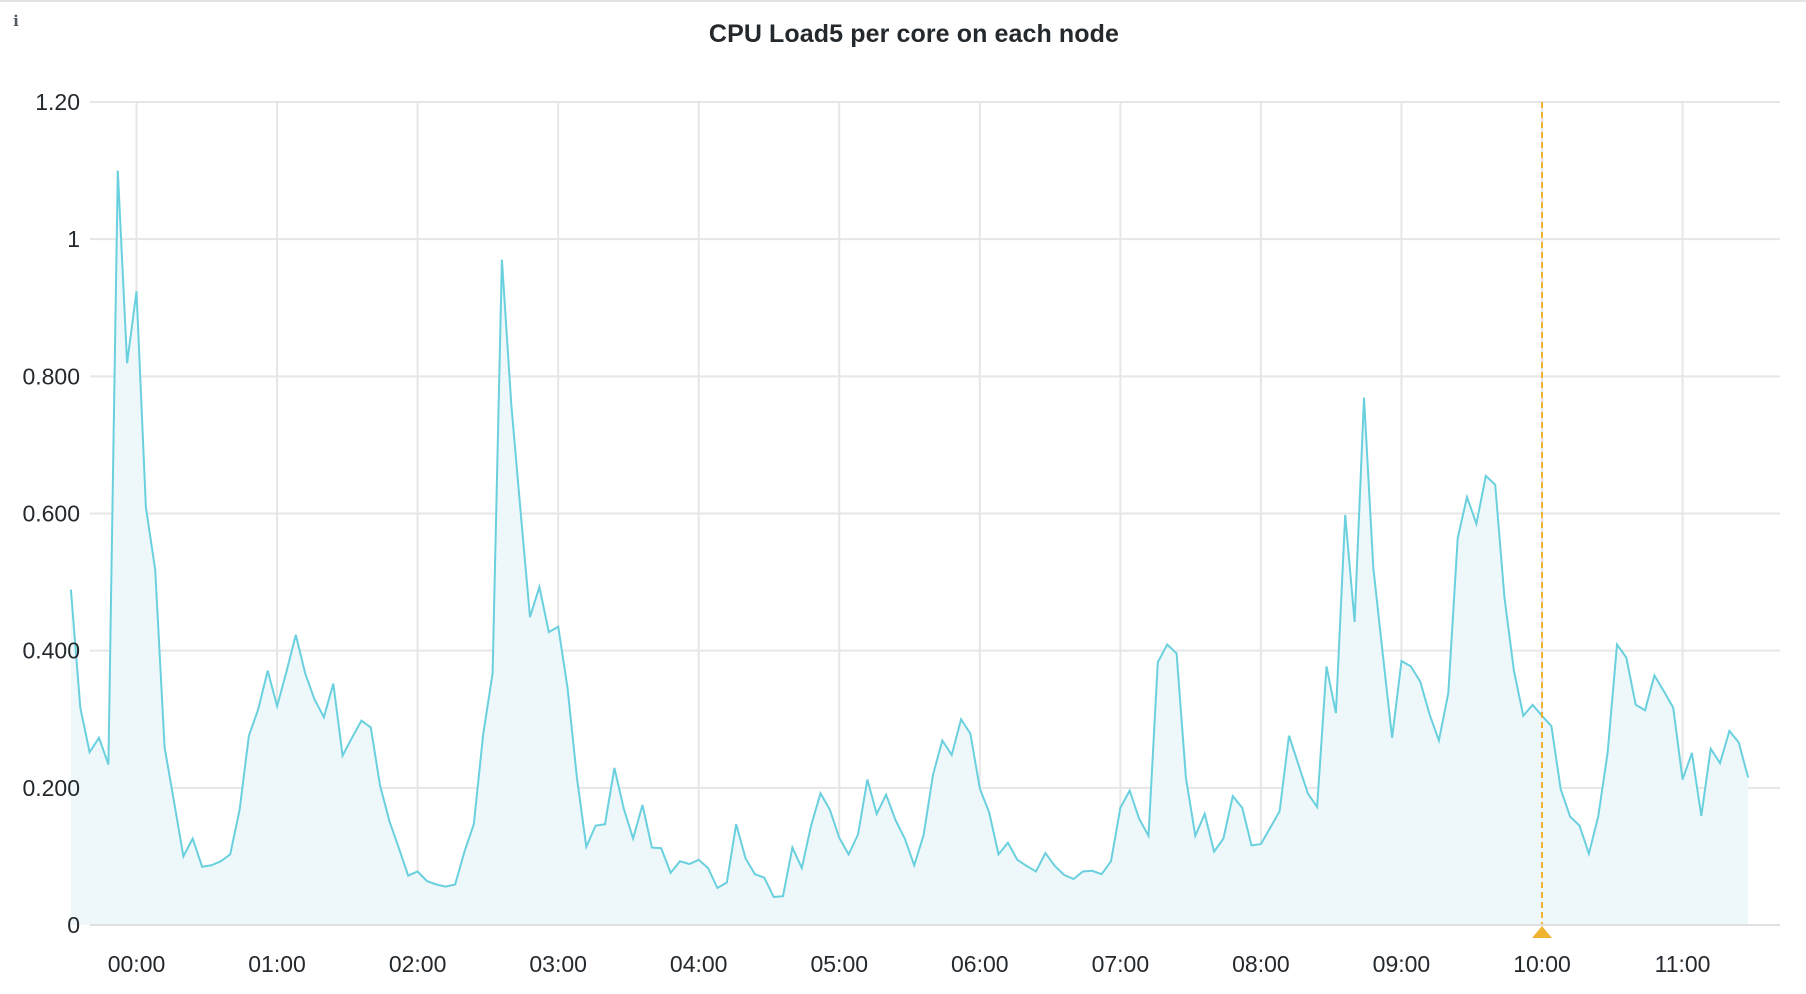  Describe the element at coordinates (73, 925) in the screenshot. I see `y-tick-label: 0` at that location.